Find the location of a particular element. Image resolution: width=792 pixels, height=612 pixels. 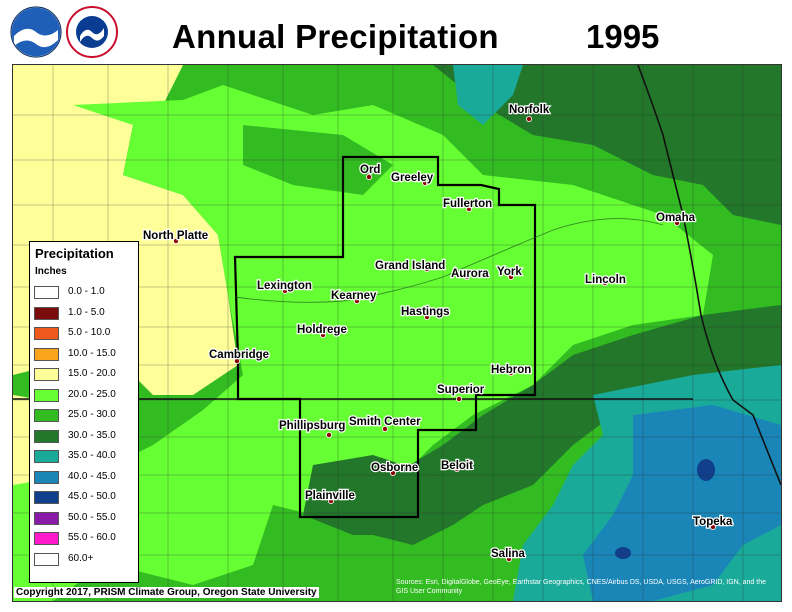

city-label: Grand Island is located at coordinates (410, 266).